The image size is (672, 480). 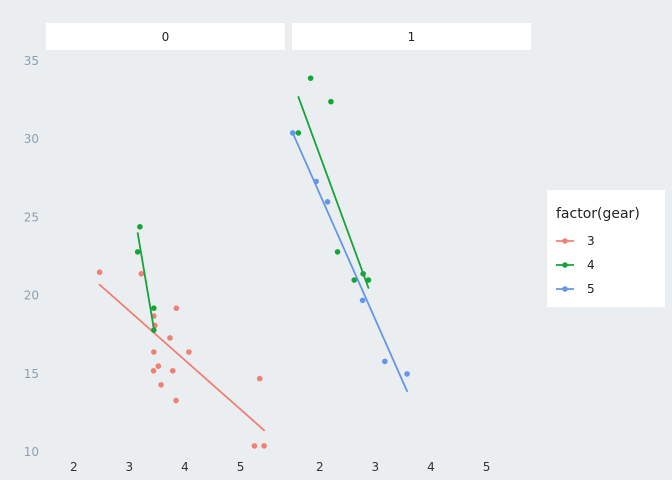 What do you see at coordinates (31, 139) in the screenshot?
I see `y-tick-label: 30` at bounding box center [31, 139].